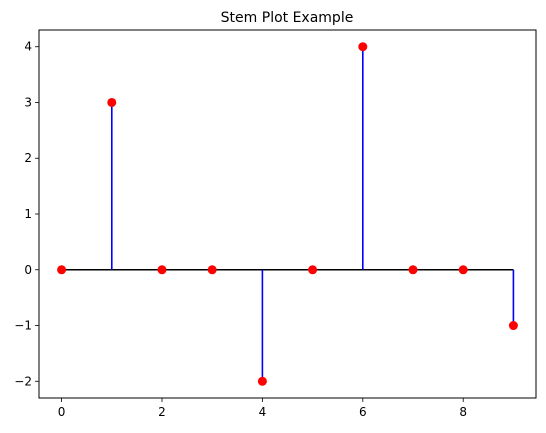 This screenshot has height=433, width=546. I want to click on chart-title: Stem Plot Example, so click(287, 18).